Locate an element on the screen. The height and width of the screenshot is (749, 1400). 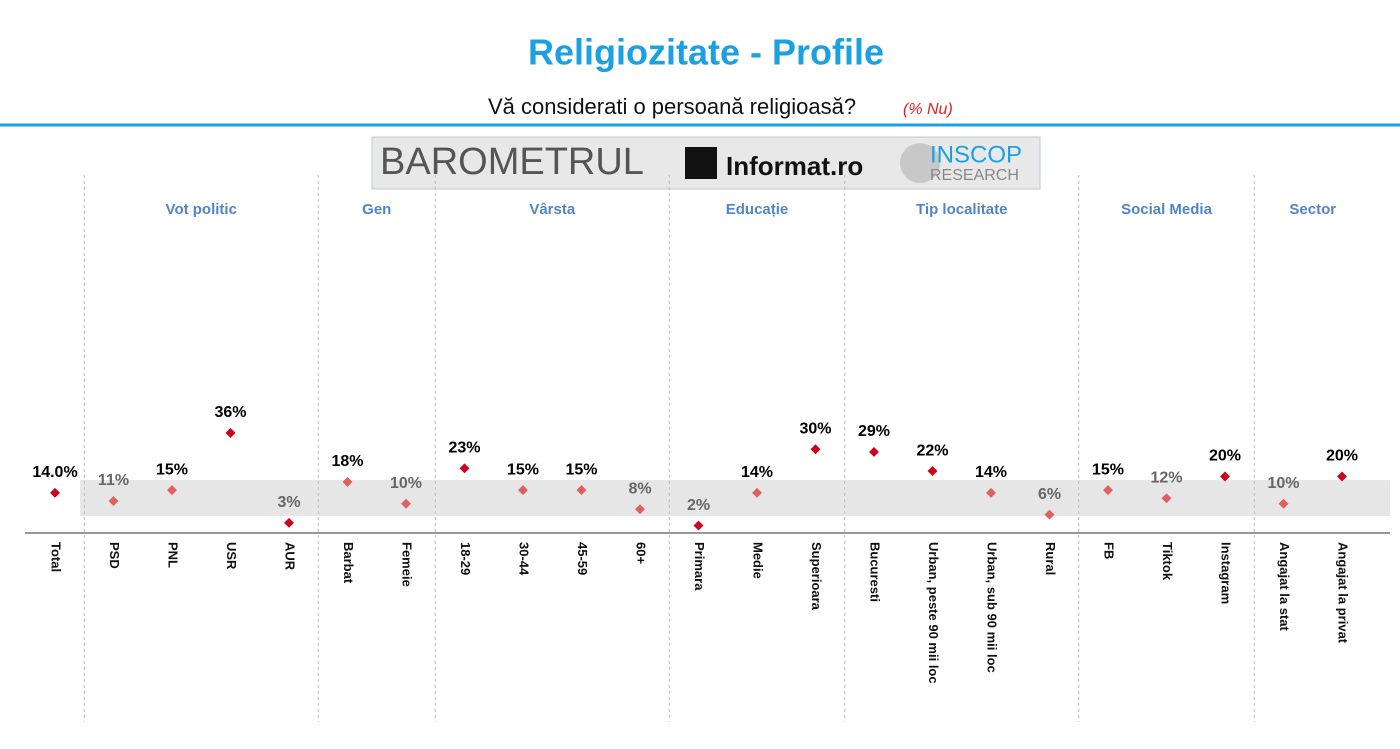
value-label: 2% is located at coordinates (698, 505).